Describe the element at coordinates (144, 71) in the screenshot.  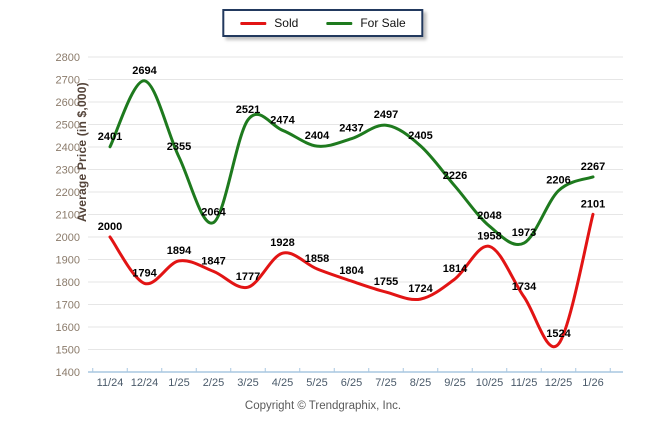
I see `svg-text: 2694` at that location.